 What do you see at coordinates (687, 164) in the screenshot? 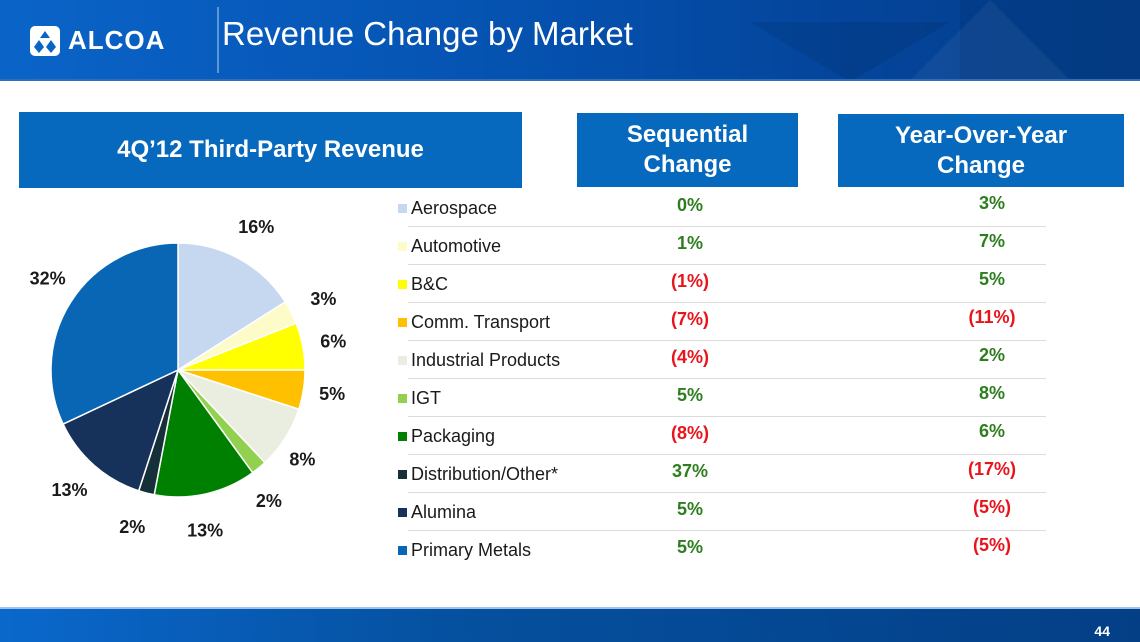
I see `sequential-header-line2: Change` at bounding box center [687, 164].